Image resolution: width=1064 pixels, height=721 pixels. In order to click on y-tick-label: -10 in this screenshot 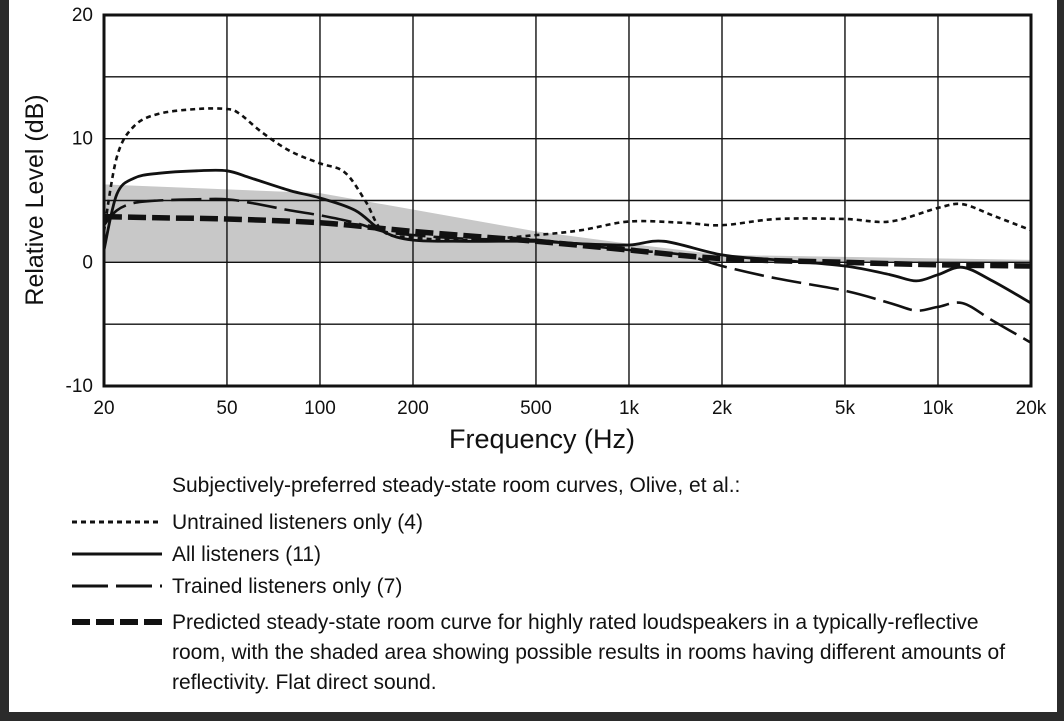, I will do `click(79, 386)`.